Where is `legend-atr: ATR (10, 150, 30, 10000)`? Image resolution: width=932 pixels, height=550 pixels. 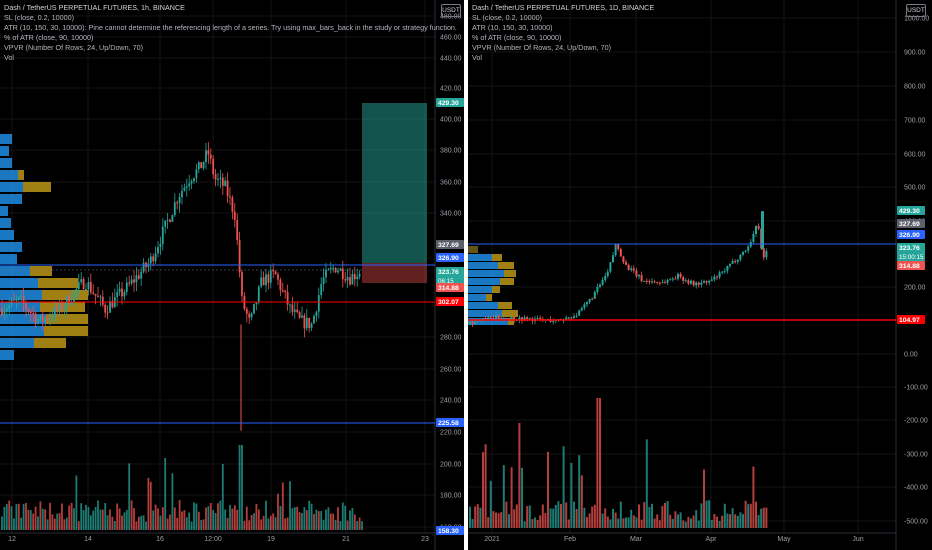
legend-atr: ATR (10, 150, 30, 10000) is located at coordinates (512, 27).